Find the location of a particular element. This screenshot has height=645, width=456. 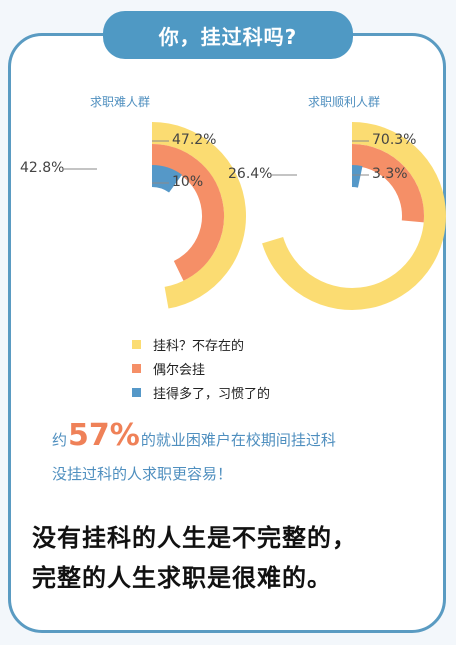

statistic-text: 约 57% 的就业困难户在校期间挂过科 没挂过科的人求职更容易！ is located at coordinates (242, 451).